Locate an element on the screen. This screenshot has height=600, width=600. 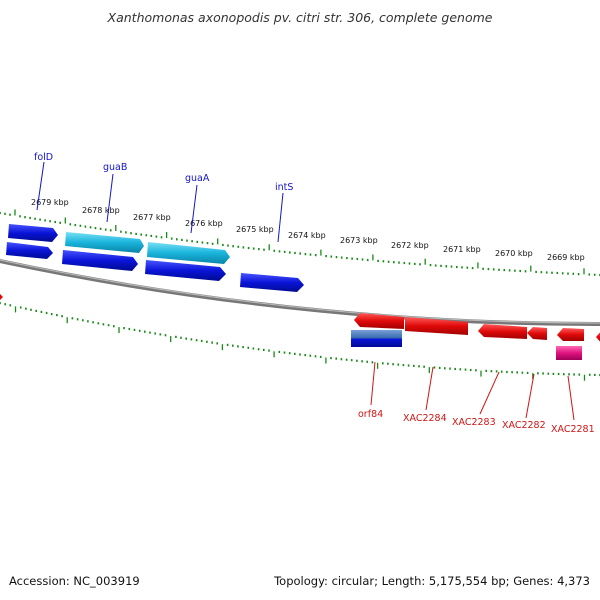
scale-label: 2677 kbp is located at coordinates (152, 217).